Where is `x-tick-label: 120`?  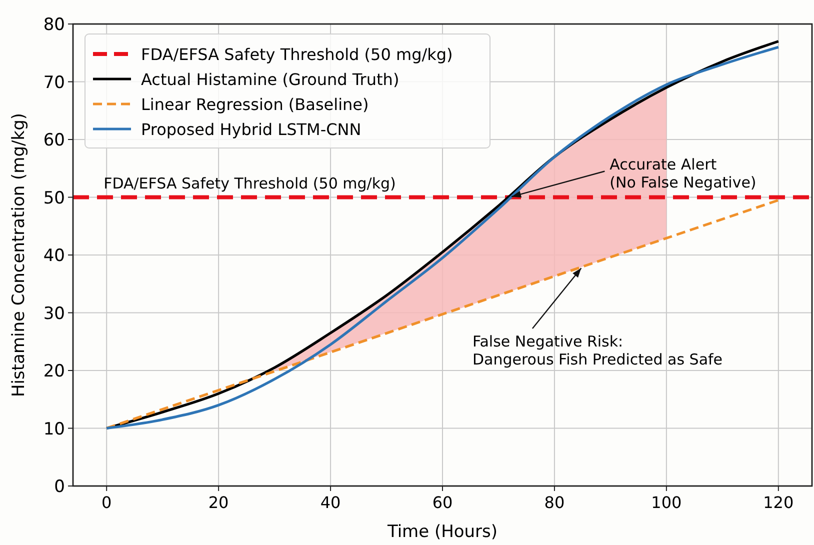
x-tick-label: 120 is located at coordinates (778, 502).